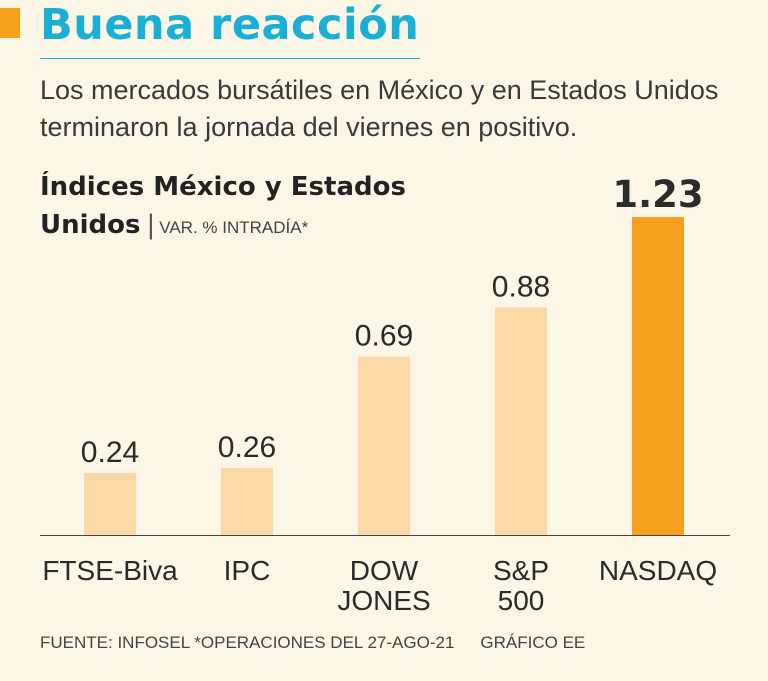 The width and height of the screenshot is (768, 681). Describe the element at coordinates (521, 600) in the screenshot. I see `category-label-3-1: 500` at that location.